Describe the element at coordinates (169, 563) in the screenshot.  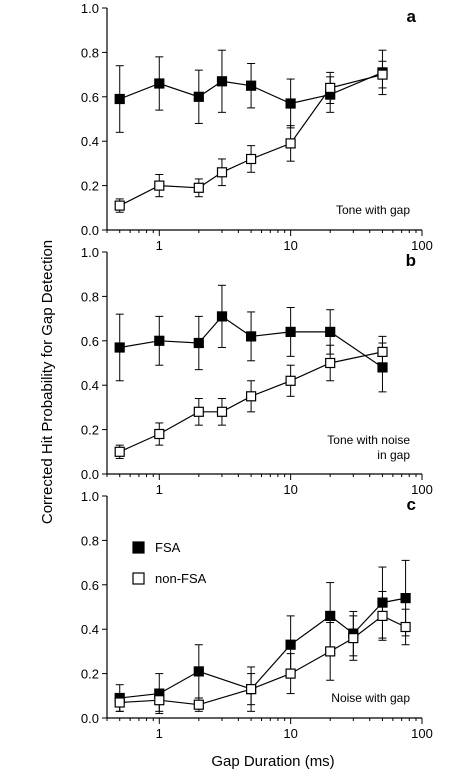
I see `legend: FSA non-FSA` at that location.